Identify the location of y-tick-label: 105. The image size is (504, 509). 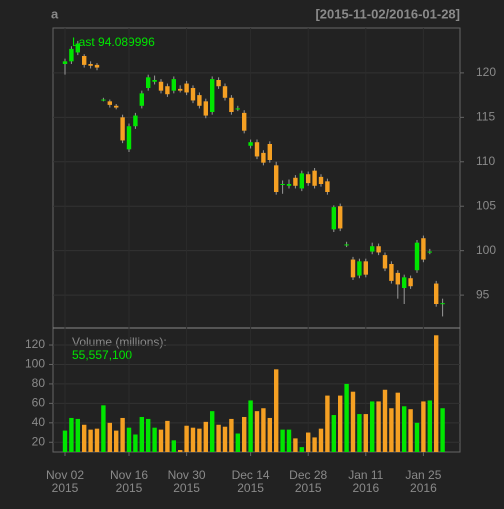
(486, 205).